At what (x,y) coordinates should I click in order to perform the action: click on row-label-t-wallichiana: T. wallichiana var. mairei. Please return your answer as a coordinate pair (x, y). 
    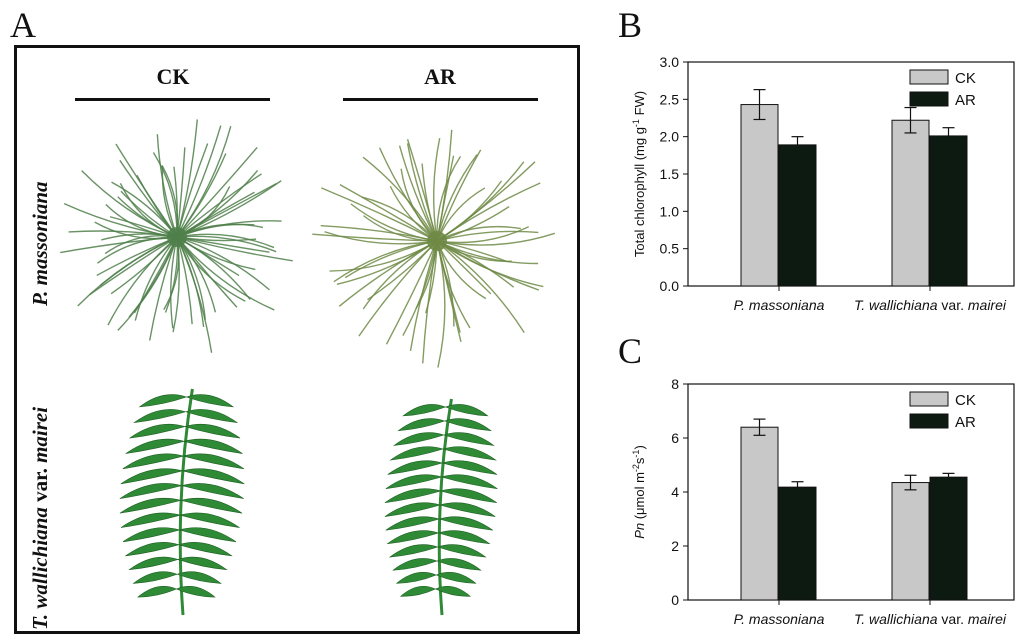
    Looking at the image, I should click on (40, 518).